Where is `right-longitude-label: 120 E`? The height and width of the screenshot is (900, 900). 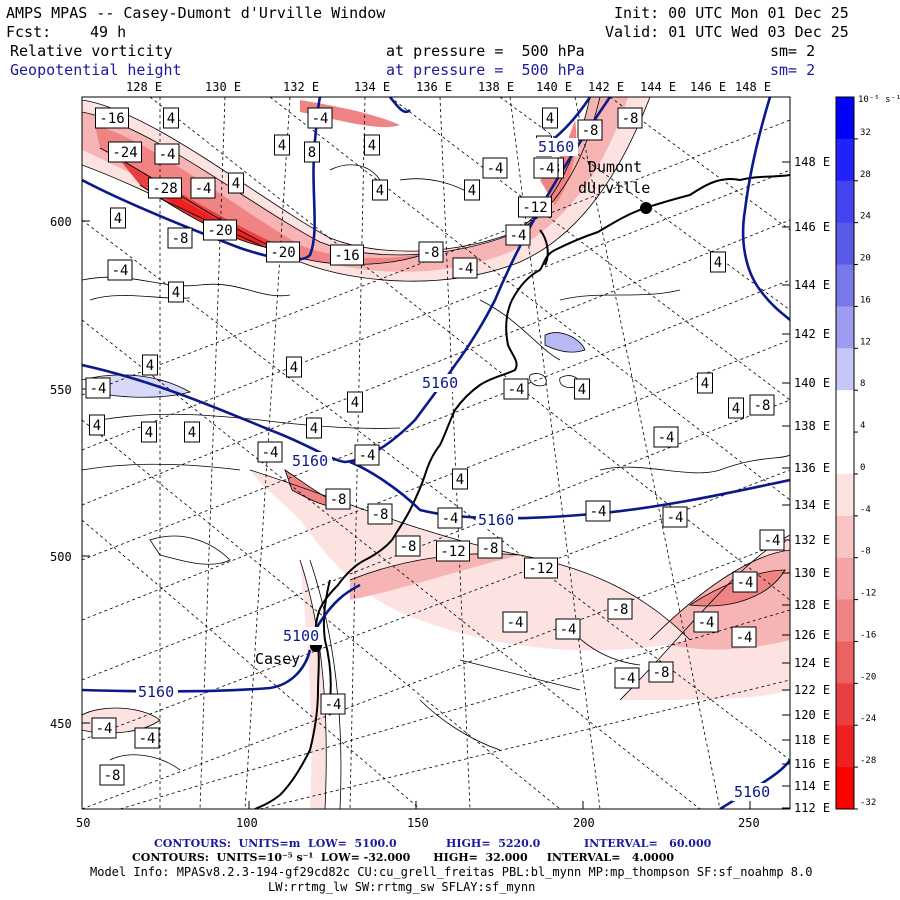
right-longitude-label: 120 E is located at coordinates (812, 715).